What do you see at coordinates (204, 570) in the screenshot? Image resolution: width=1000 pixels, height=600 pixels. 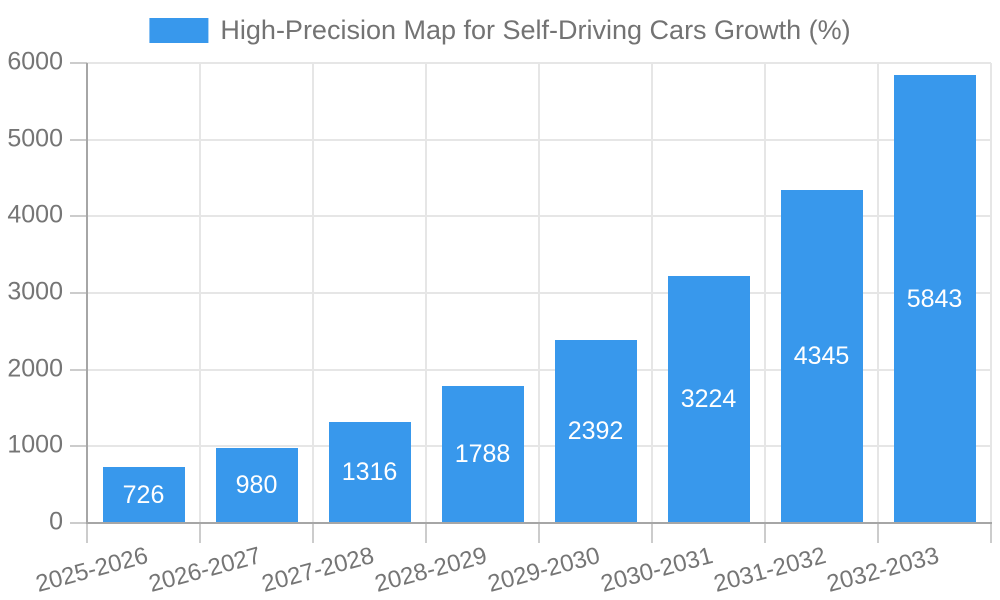 I see `x-tick-label: 2026-2027` at bounding box center [204, 570].